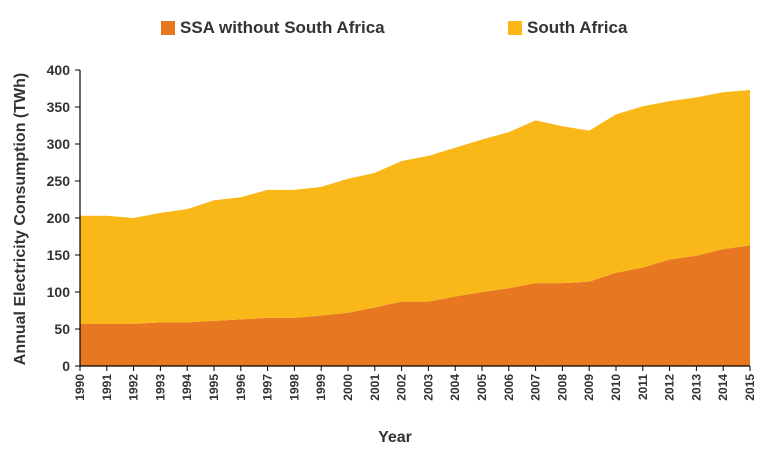 The image size is (777, 457). What do you see at coordinates (241, 387) in the screenshot?
I see `x-tick-label: 1996` at bounding box center [241, 387].